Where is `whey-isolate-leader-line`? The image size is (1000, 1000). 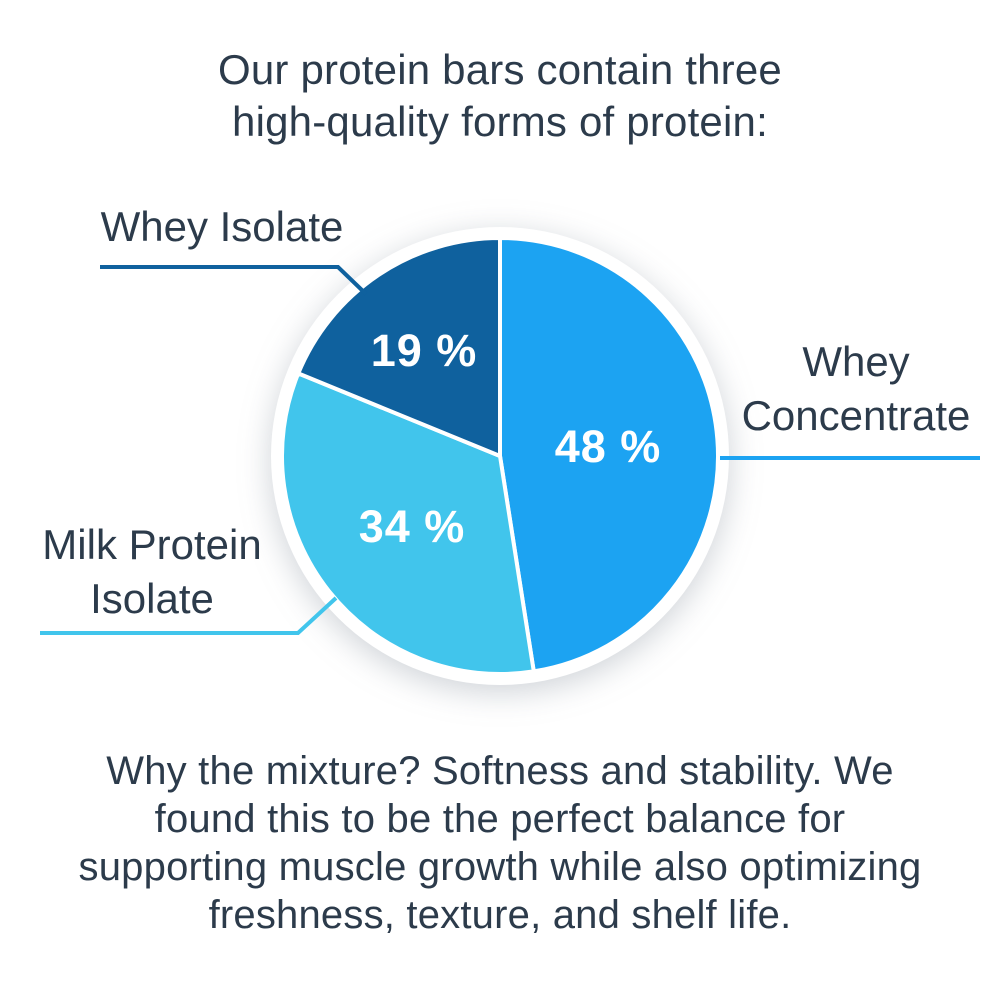 whey-isolate-leader-line is located at coordinates (234, 280).